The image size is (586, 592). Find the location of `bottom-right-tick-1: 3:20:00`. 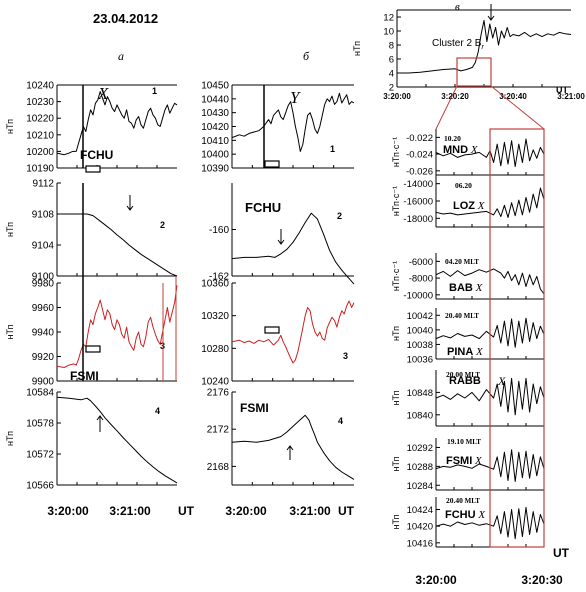

bottom-right-tick-1: 3:20:00 is located at coordinates (436, 580).